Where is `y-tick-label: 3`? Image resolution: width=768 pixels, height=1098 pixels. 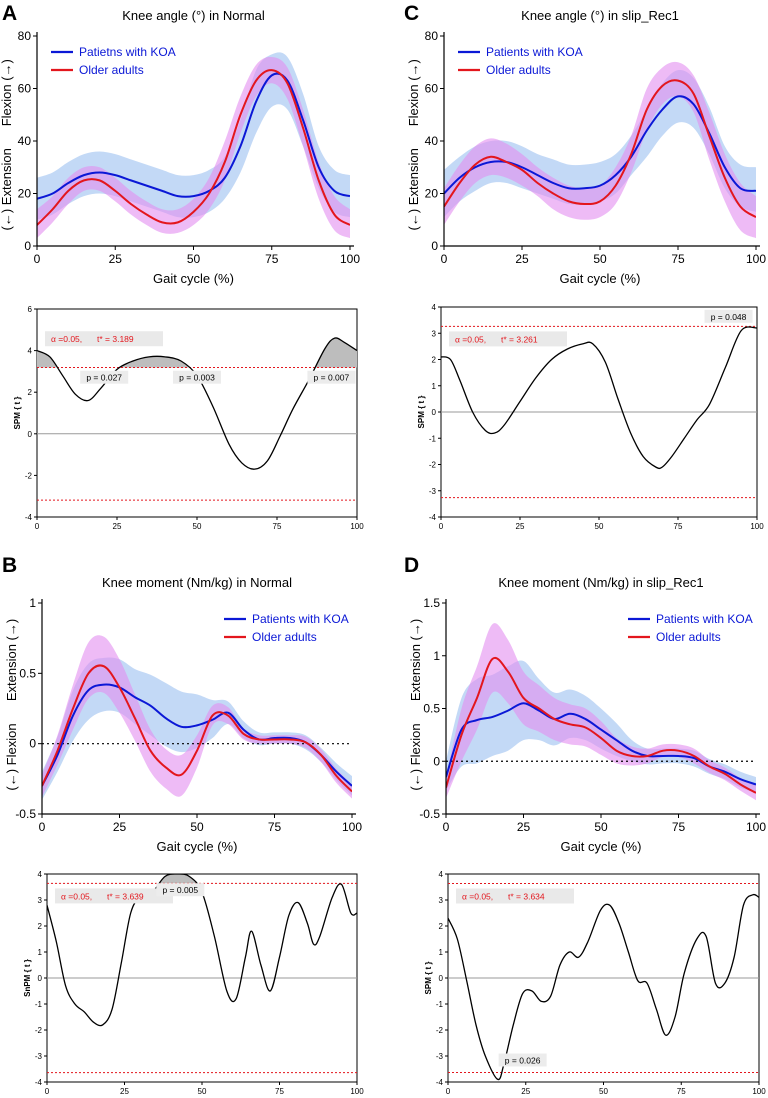 y-tick-label: 3 is located at coordinates (40, 900).